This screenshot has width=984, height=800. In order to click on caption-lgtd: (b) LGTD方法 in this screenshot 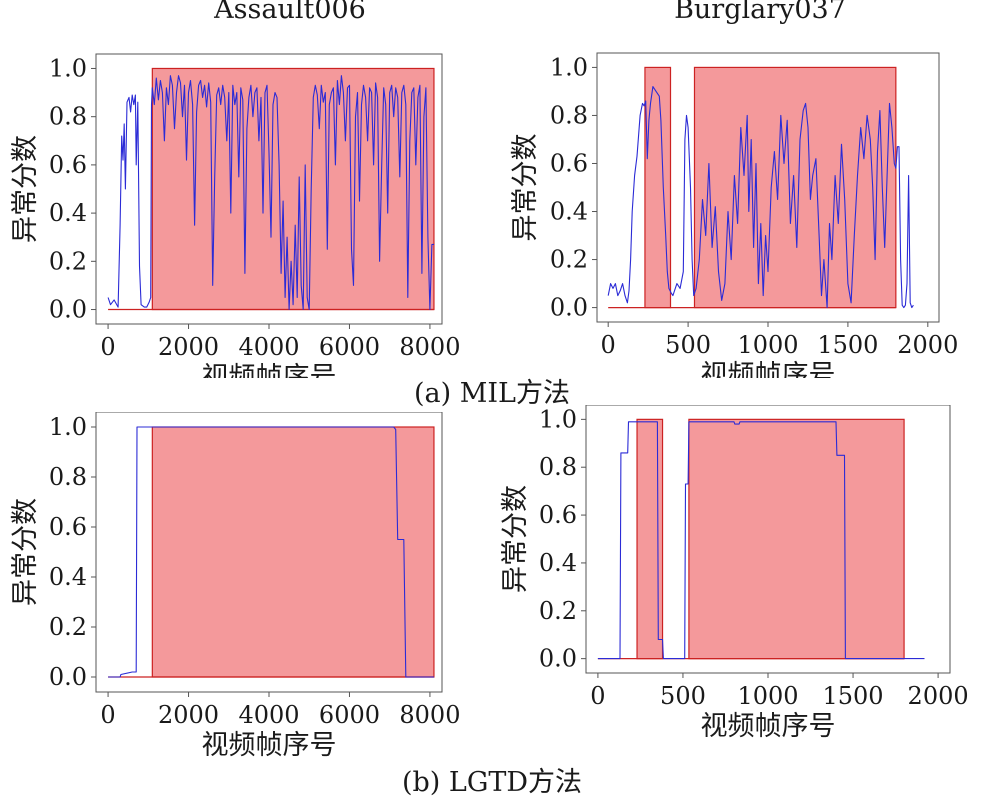, I will do `click(492, 782)`.